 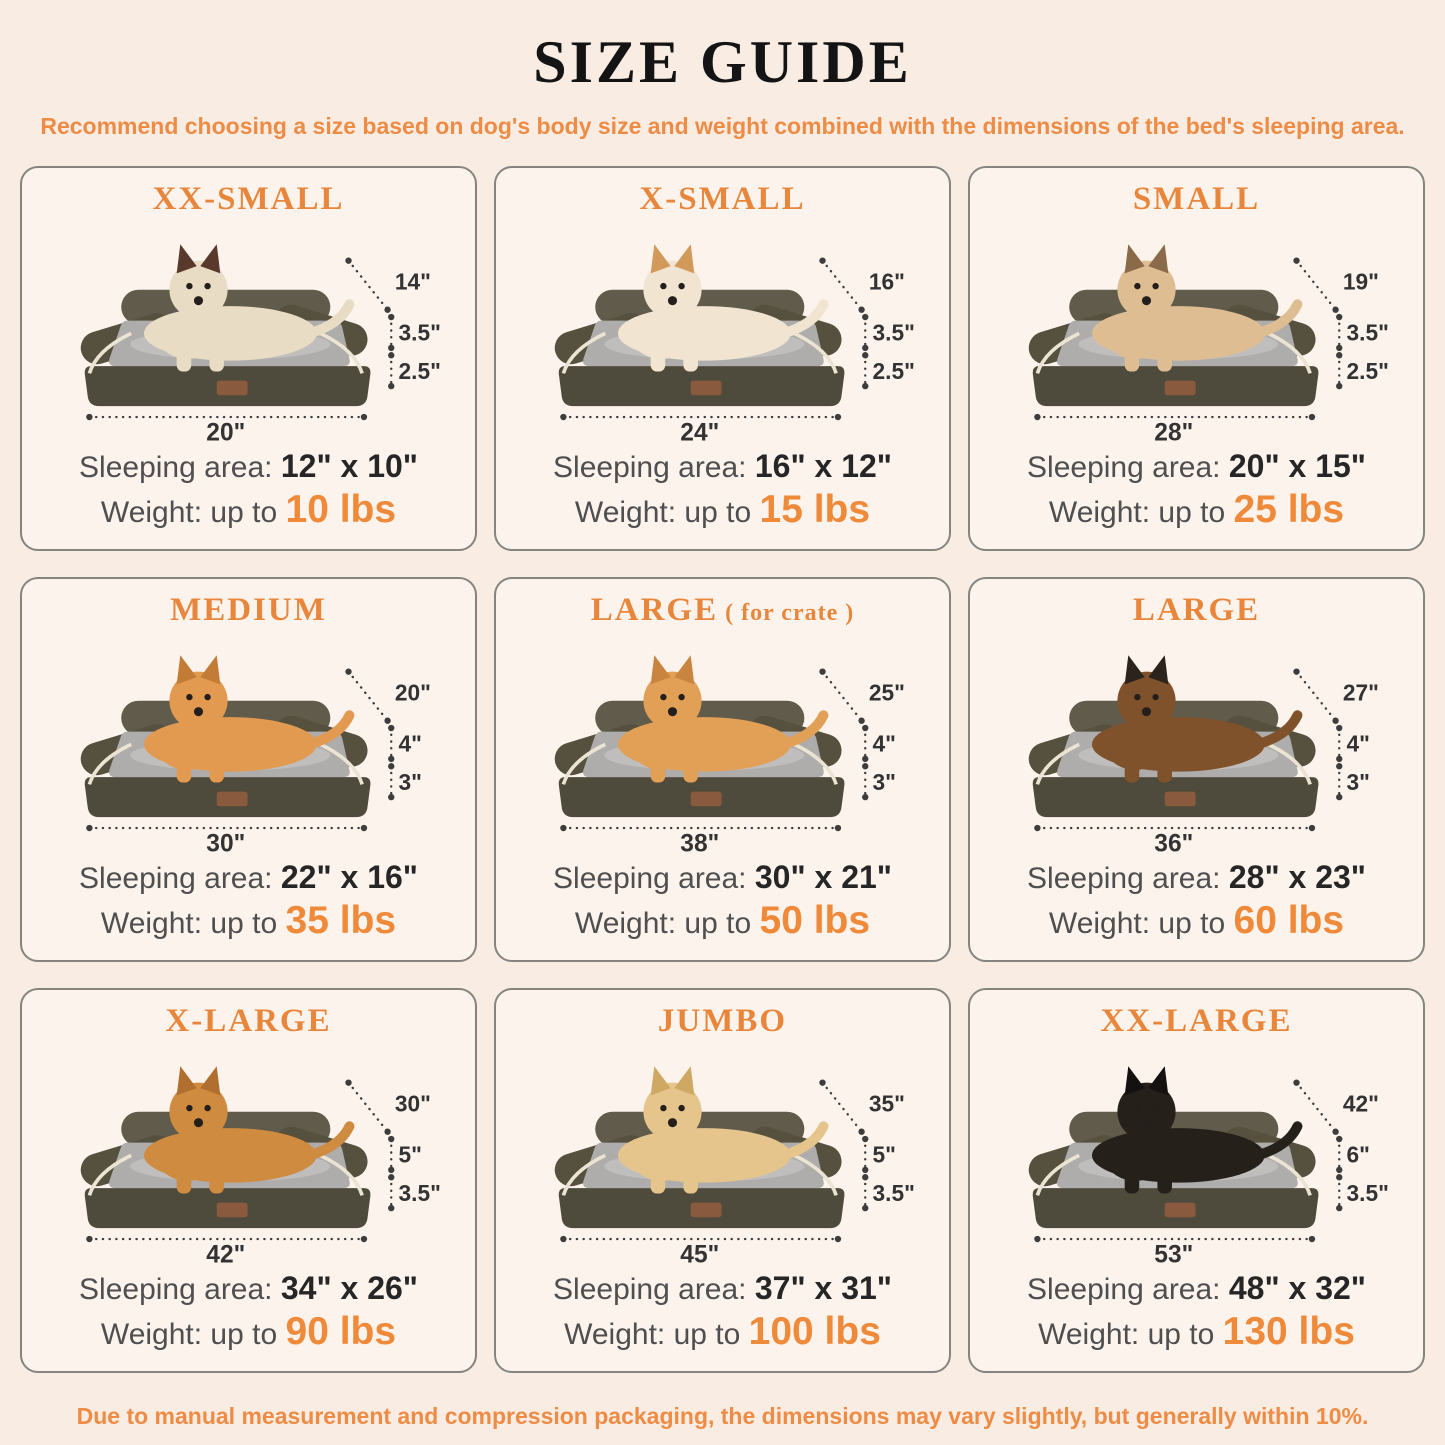 What do you see at coordinates (248, 921) in the screenshot?
I see `weight-line: Weight: up to 35 lbs` at bounding box center [248, 921].